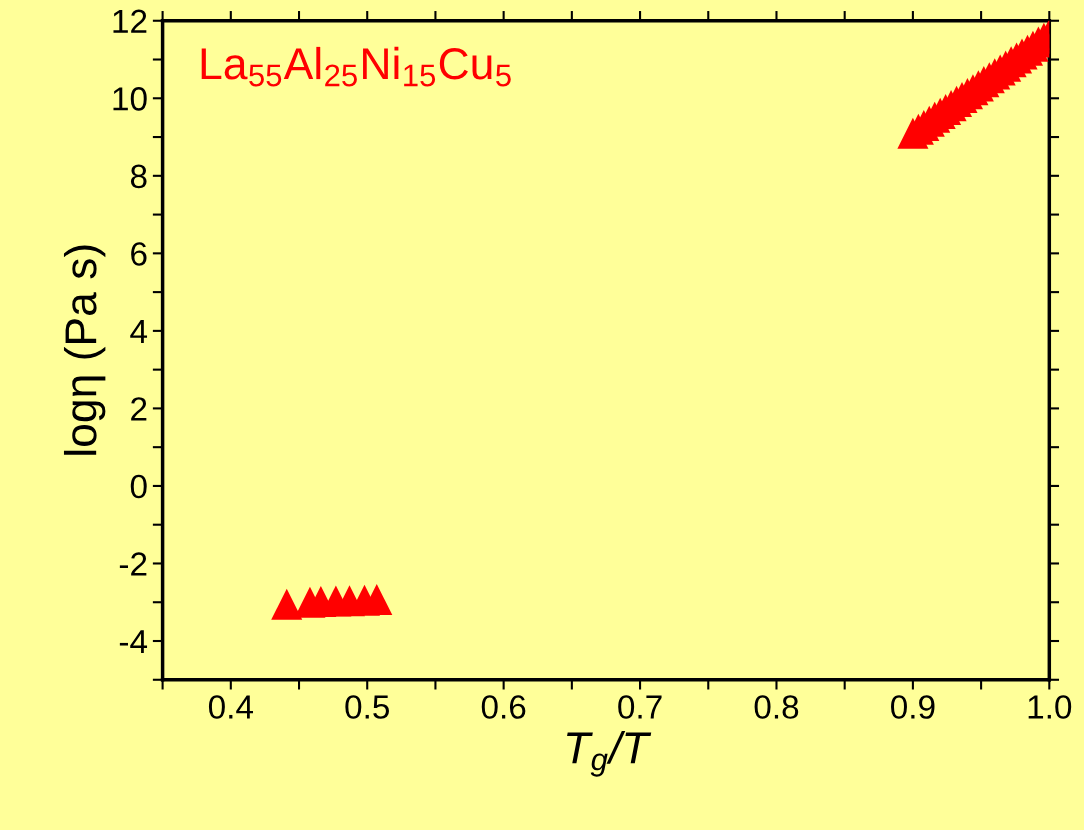 The image size is (1084, 830). What do you see at coordinates (367, 707) in the screenshot?
I see `x-tick-label: 0.5` at bounding box center [367, 707].